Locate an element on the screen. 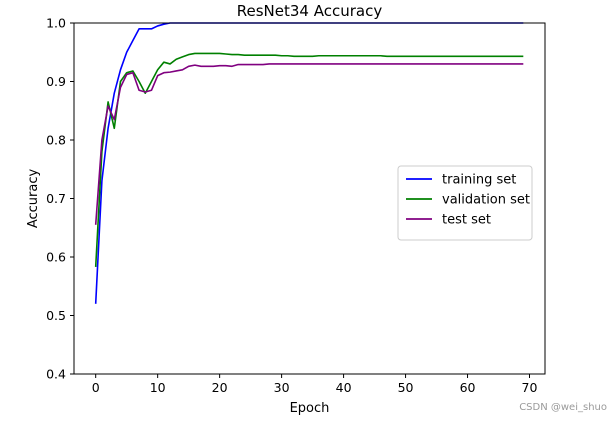  legend-label-0: training set is located at coordinates (479, 180).